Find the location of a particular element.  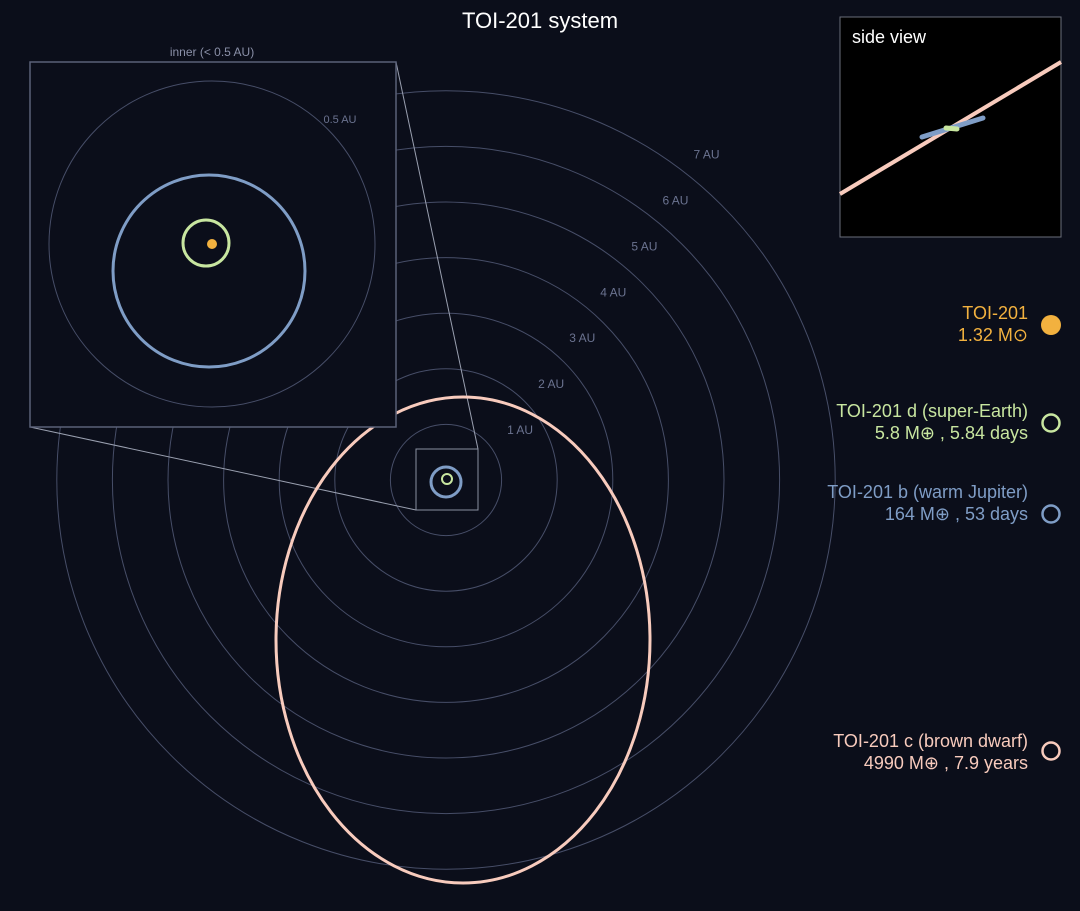

ring-label: 0.5 AU is located at coordinates (339, 120).